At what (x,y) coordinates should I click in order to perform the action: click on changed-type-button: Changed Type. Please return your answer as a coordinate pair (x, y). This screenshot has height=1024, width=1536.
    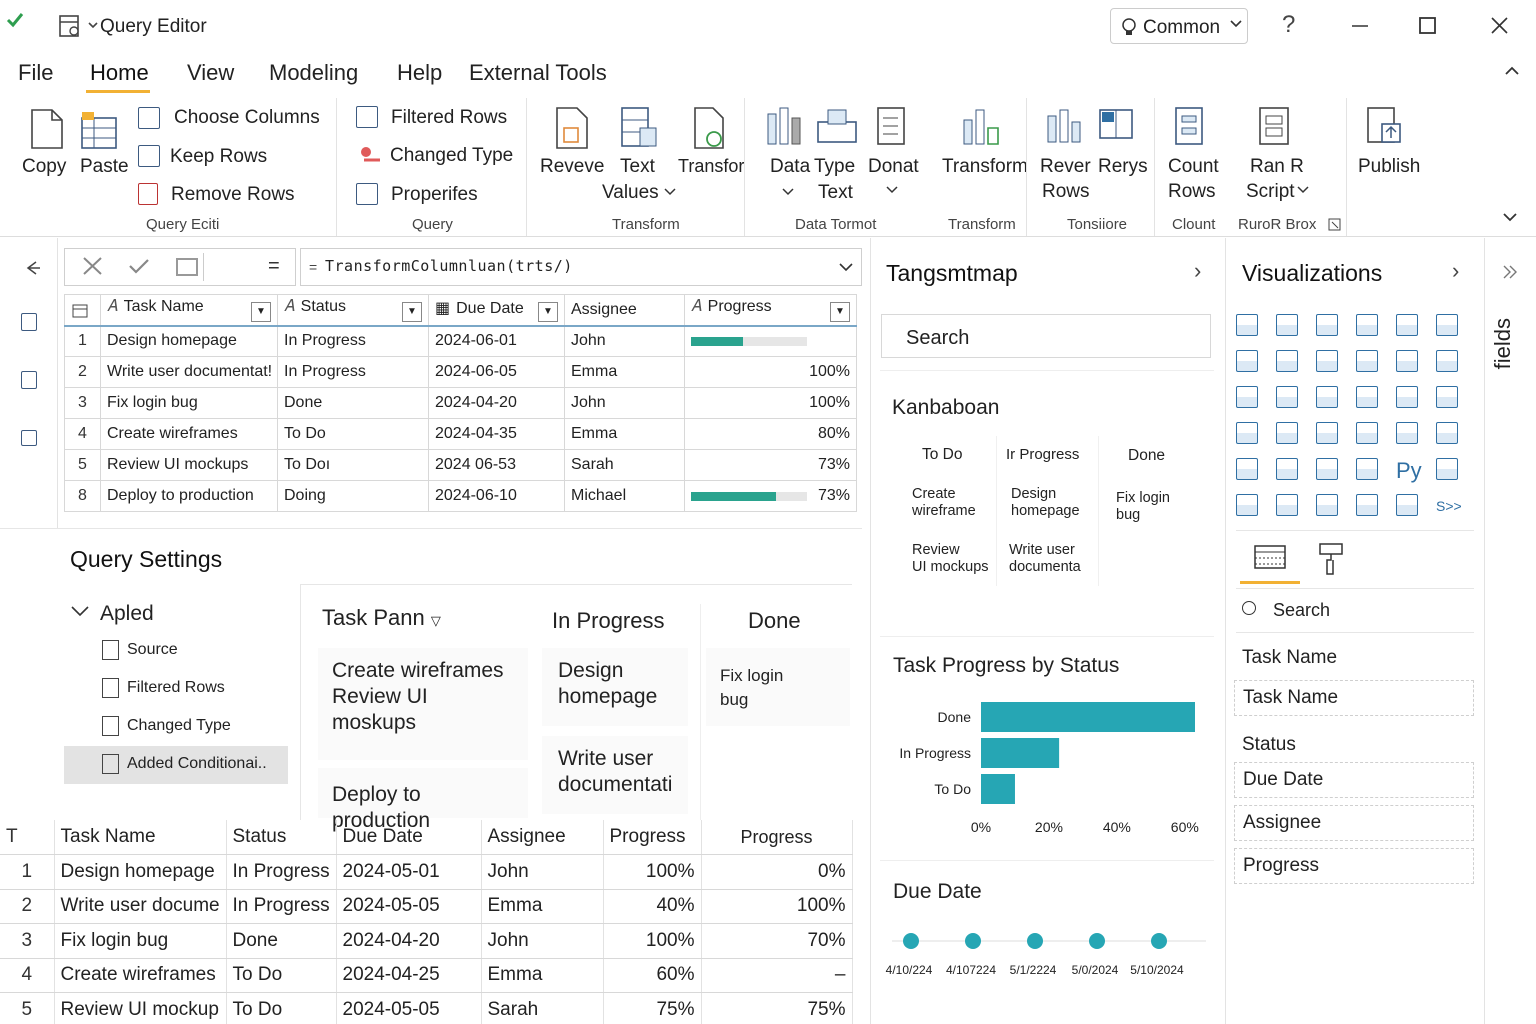
    Looking at the image, I should click on (452, 155).